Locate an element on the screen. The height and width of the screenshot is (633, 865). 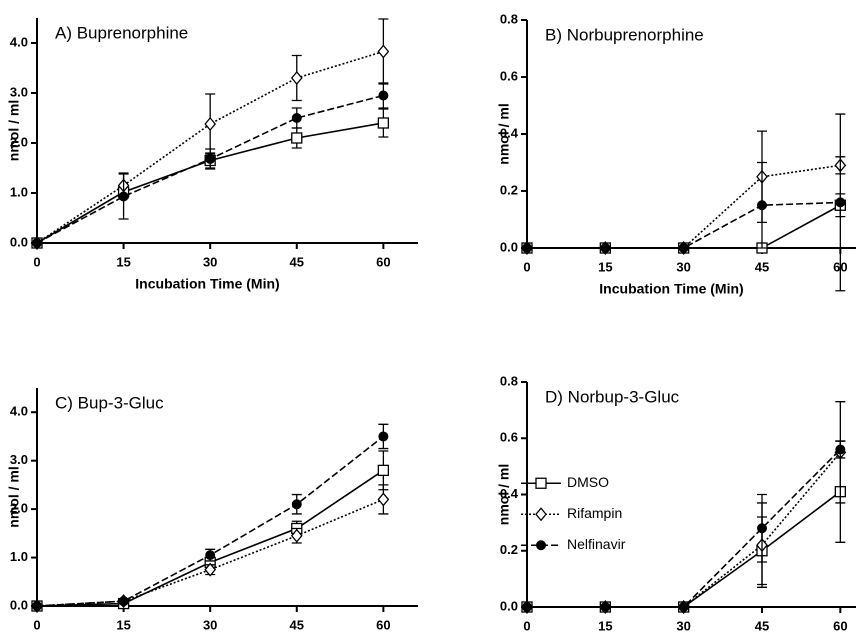
chart-title: B) Norbuprenorphine is located at coordinates (624, 34).